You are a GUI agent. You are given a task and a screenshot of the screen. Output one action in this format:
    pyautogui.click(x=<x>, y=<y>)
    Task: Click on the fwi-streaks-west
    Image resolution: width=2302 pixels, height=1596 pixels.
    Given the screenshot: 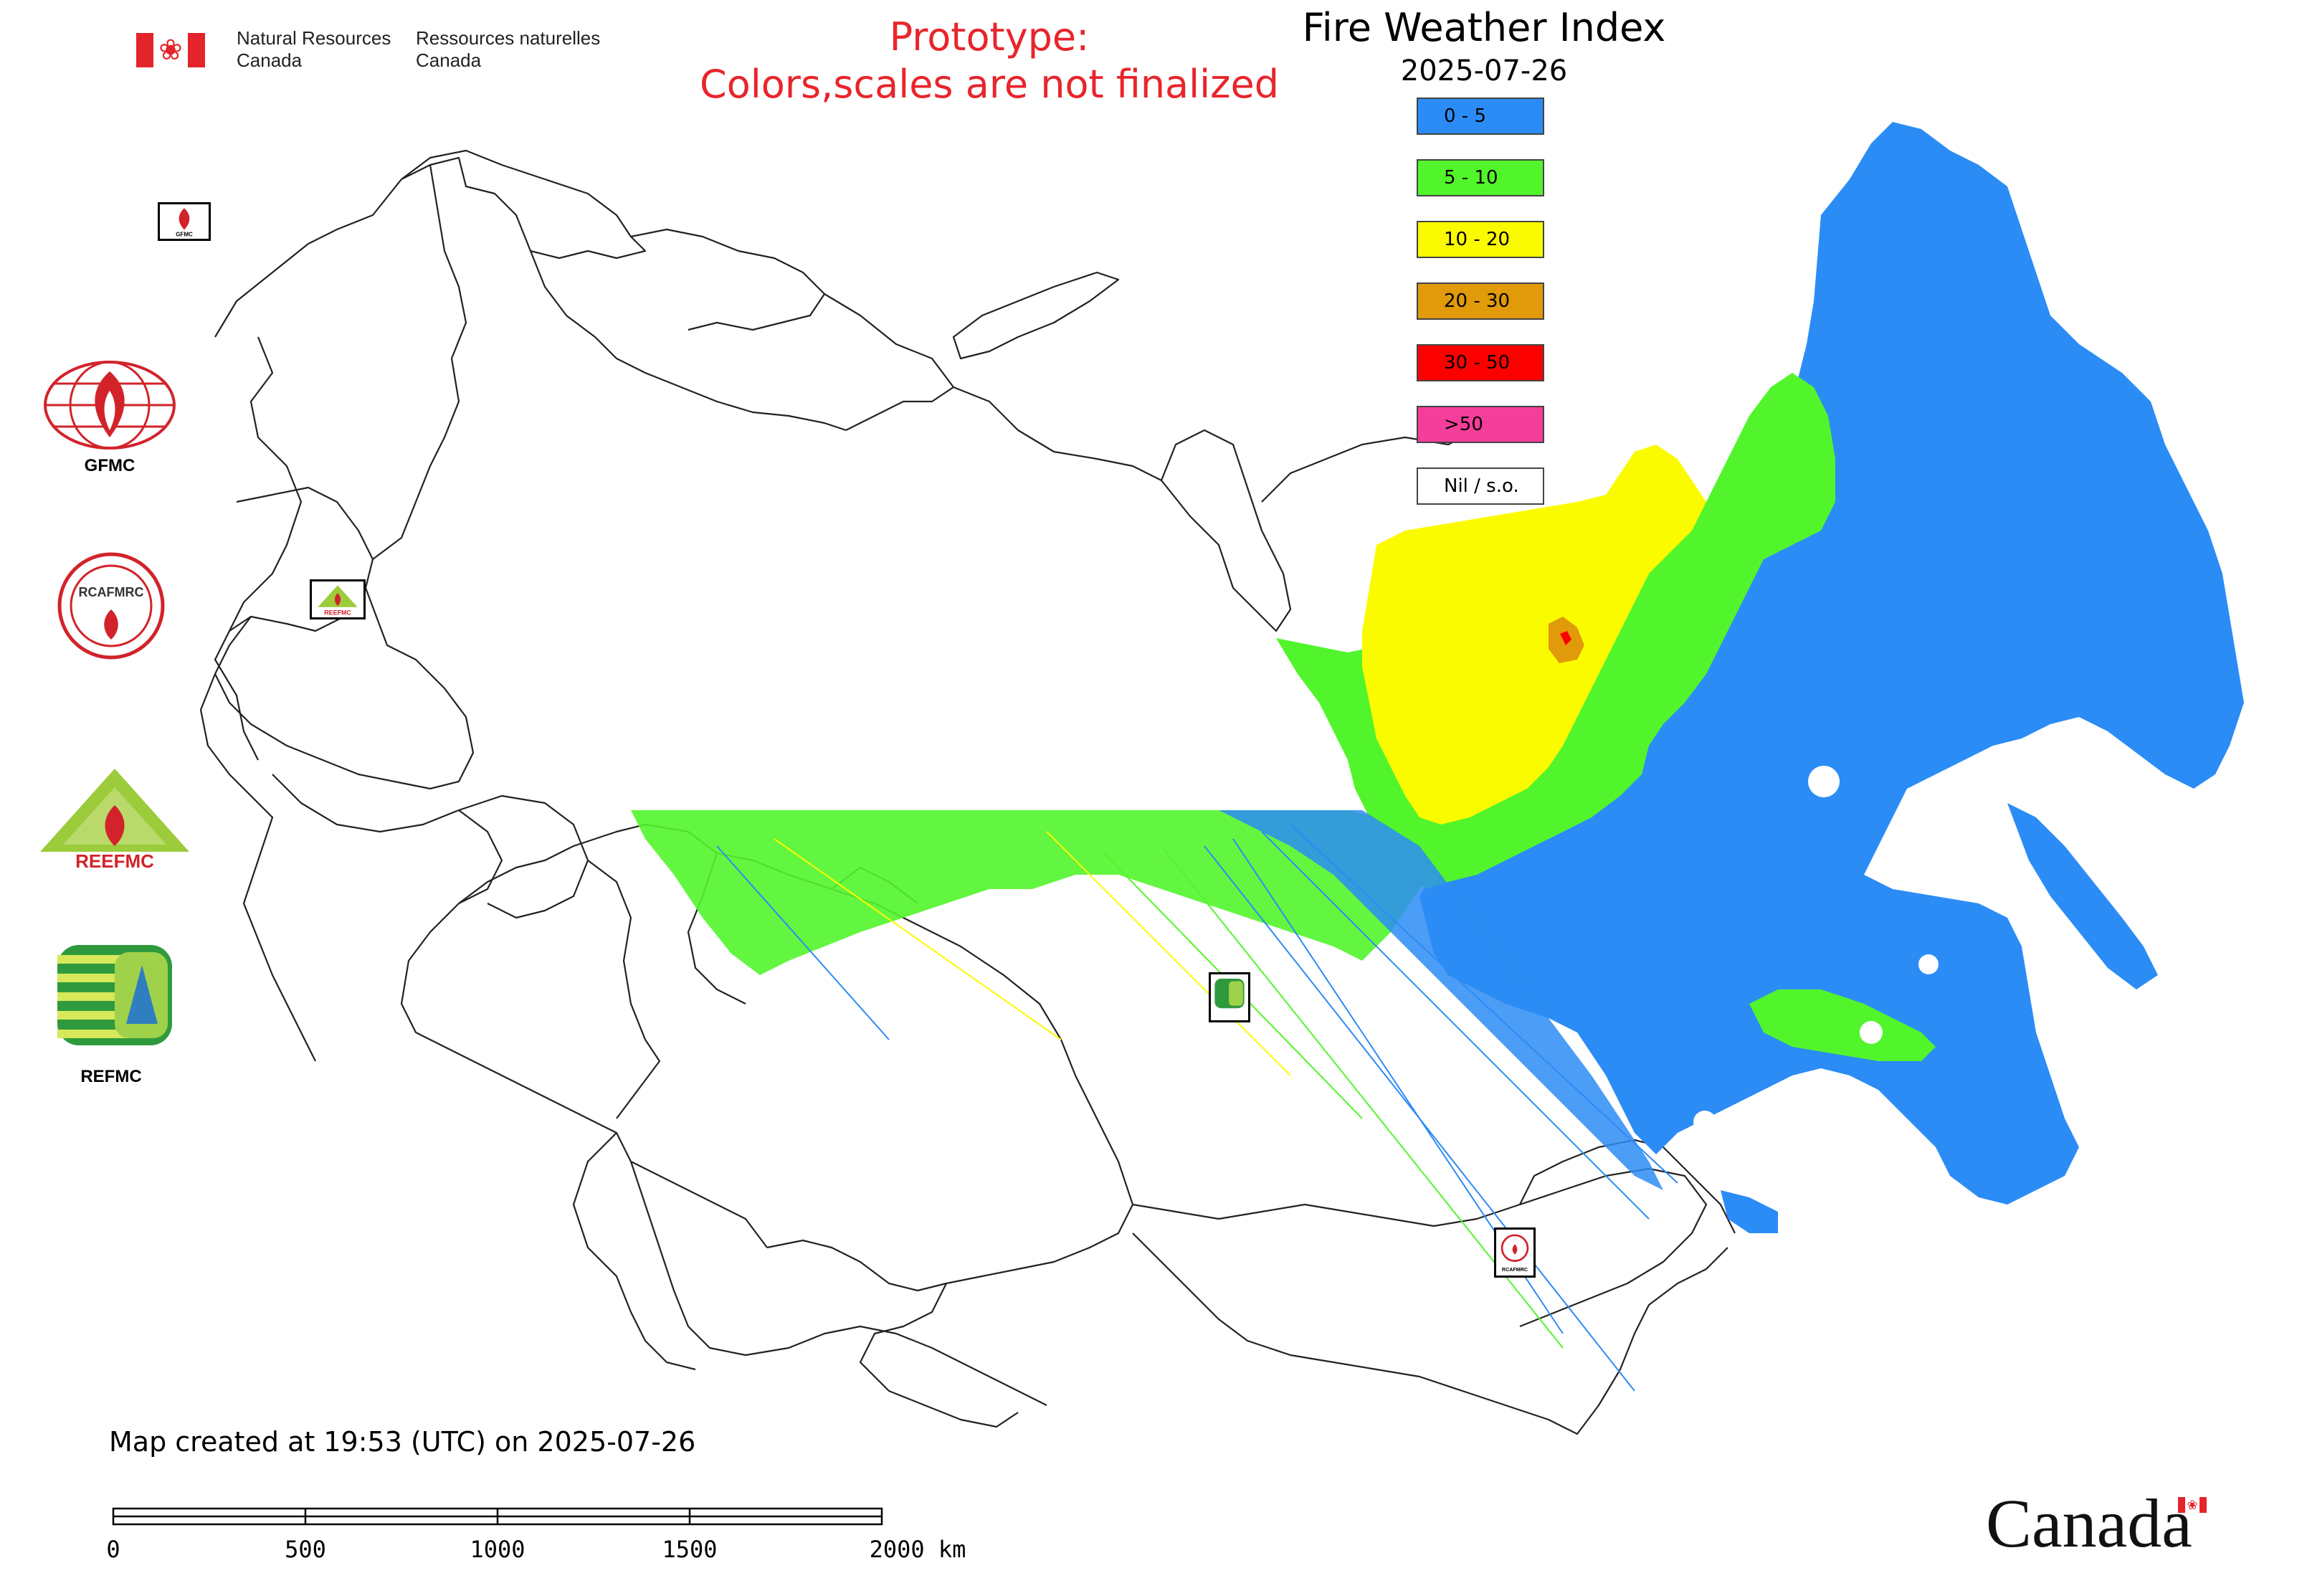 What is the action you would take?
    pyautogui.click(x=1033, y=892)
    